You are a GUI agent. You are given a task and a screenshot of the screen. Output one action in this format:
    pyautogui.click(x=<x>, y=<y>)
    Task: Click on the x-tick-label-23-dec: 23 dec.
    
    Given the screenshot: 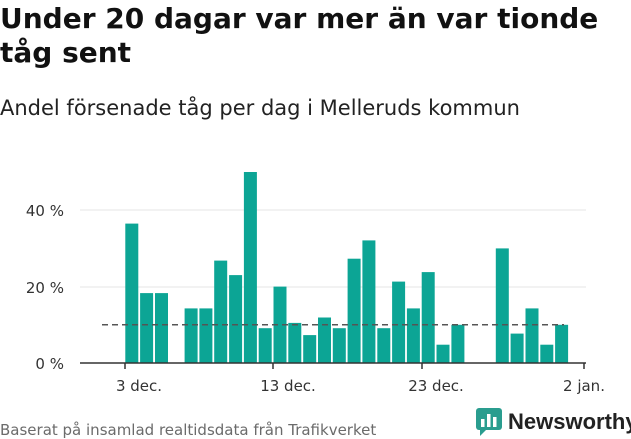 What is the action you would take?
    pyautogui.click(x=436, y=386)
    